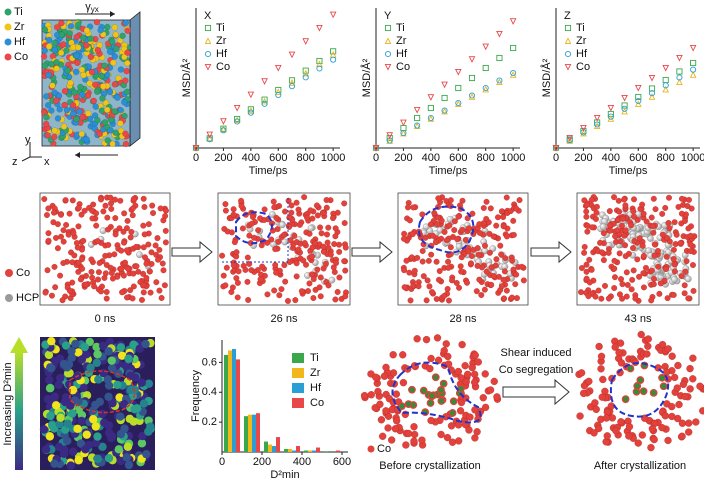  Describe the element at coordinates (314, 358) in the screenshot. I see `legend-label: Ti` at that location.